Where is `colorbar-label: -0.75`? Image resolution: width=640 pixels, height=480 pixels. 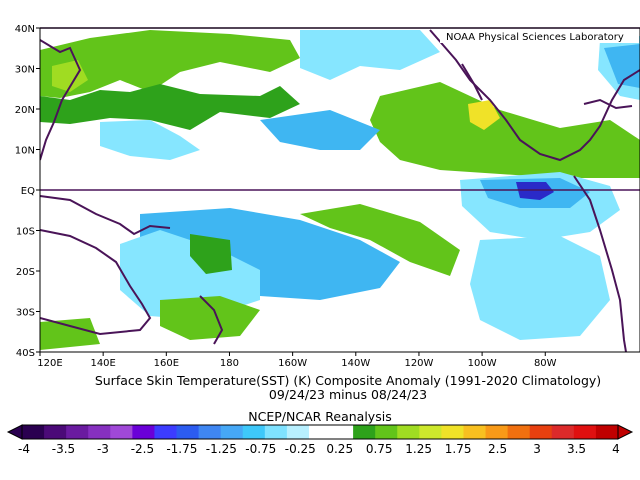 colorbar-label: -0.75 is located at coordinates (260, 449).